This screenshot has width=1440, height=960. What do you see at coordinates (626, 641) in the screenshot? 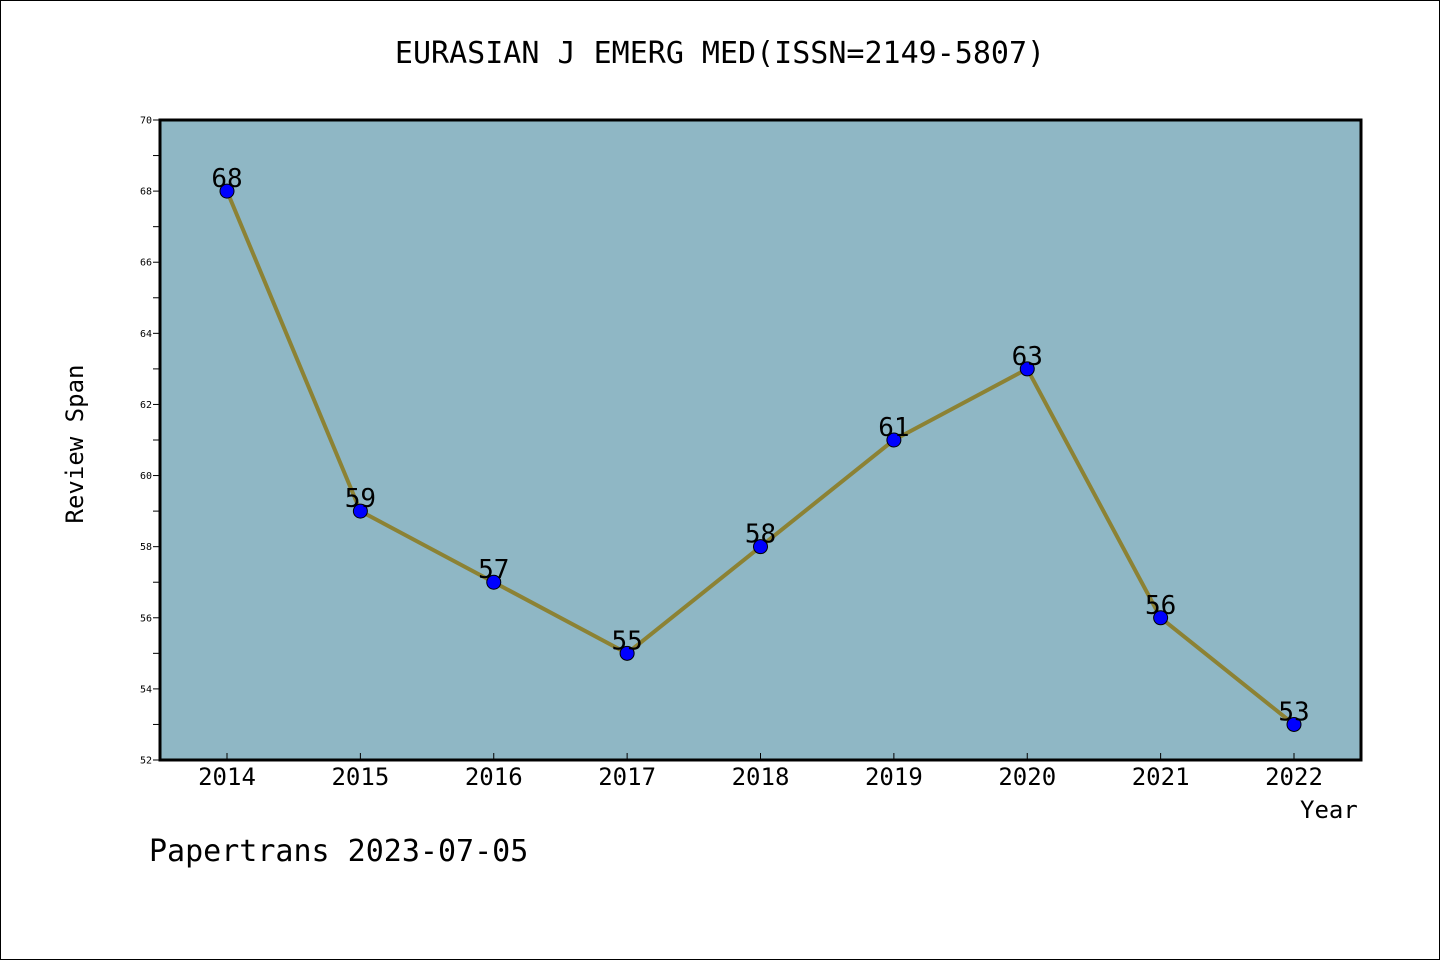
I see `data-label: 55` at bounding box center [626, 641].